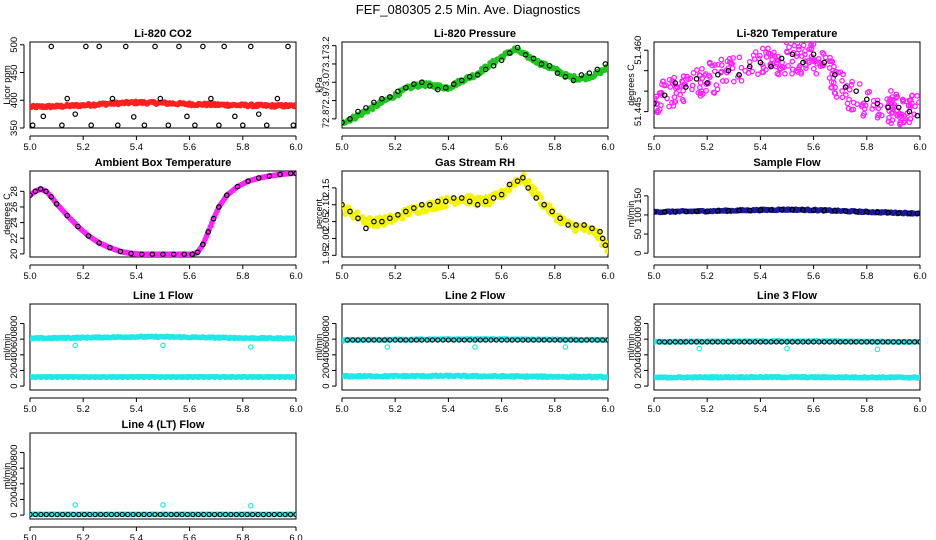 The image size is (936, 540). Describe the element at coordinates (7, 85) in the screenshot. I see `y-axis-label: Licor ppm` at that location.